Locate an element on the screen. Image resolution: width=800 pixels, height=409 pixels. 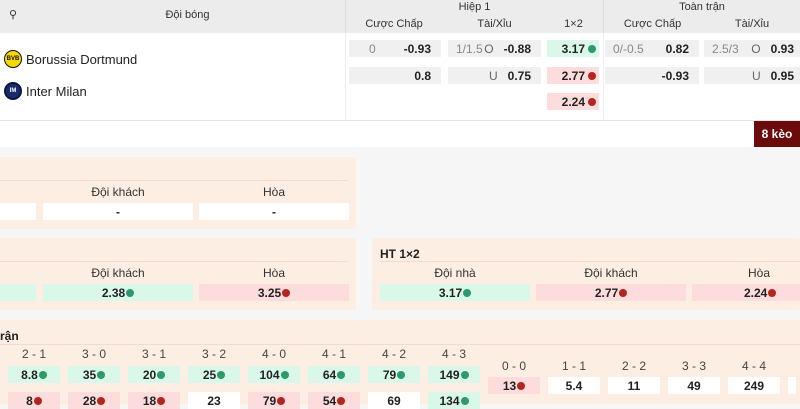
score-odds-cell: 8.8 is located at coordinates (34, 374).